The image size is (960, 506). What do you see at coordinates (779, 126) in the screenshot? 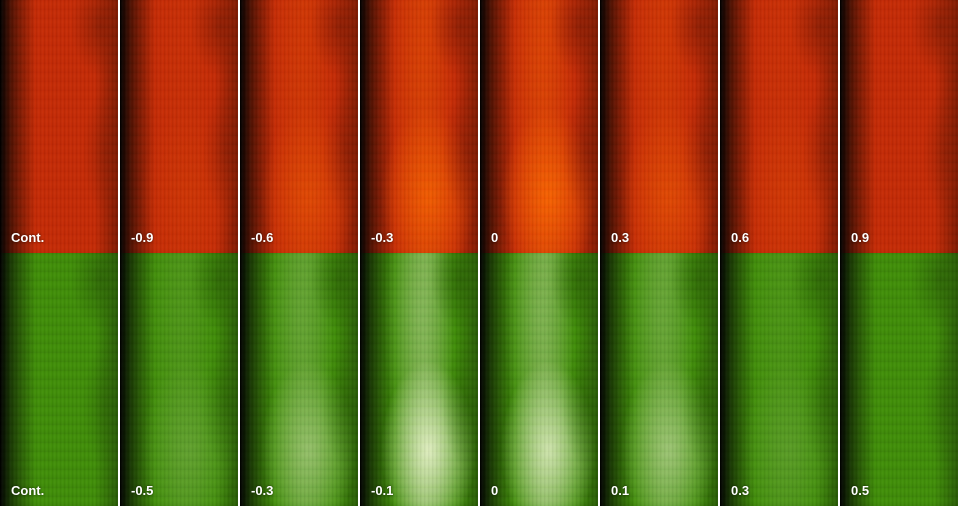
I see `image-panel: 0.6` at bounding box center [779, 126].